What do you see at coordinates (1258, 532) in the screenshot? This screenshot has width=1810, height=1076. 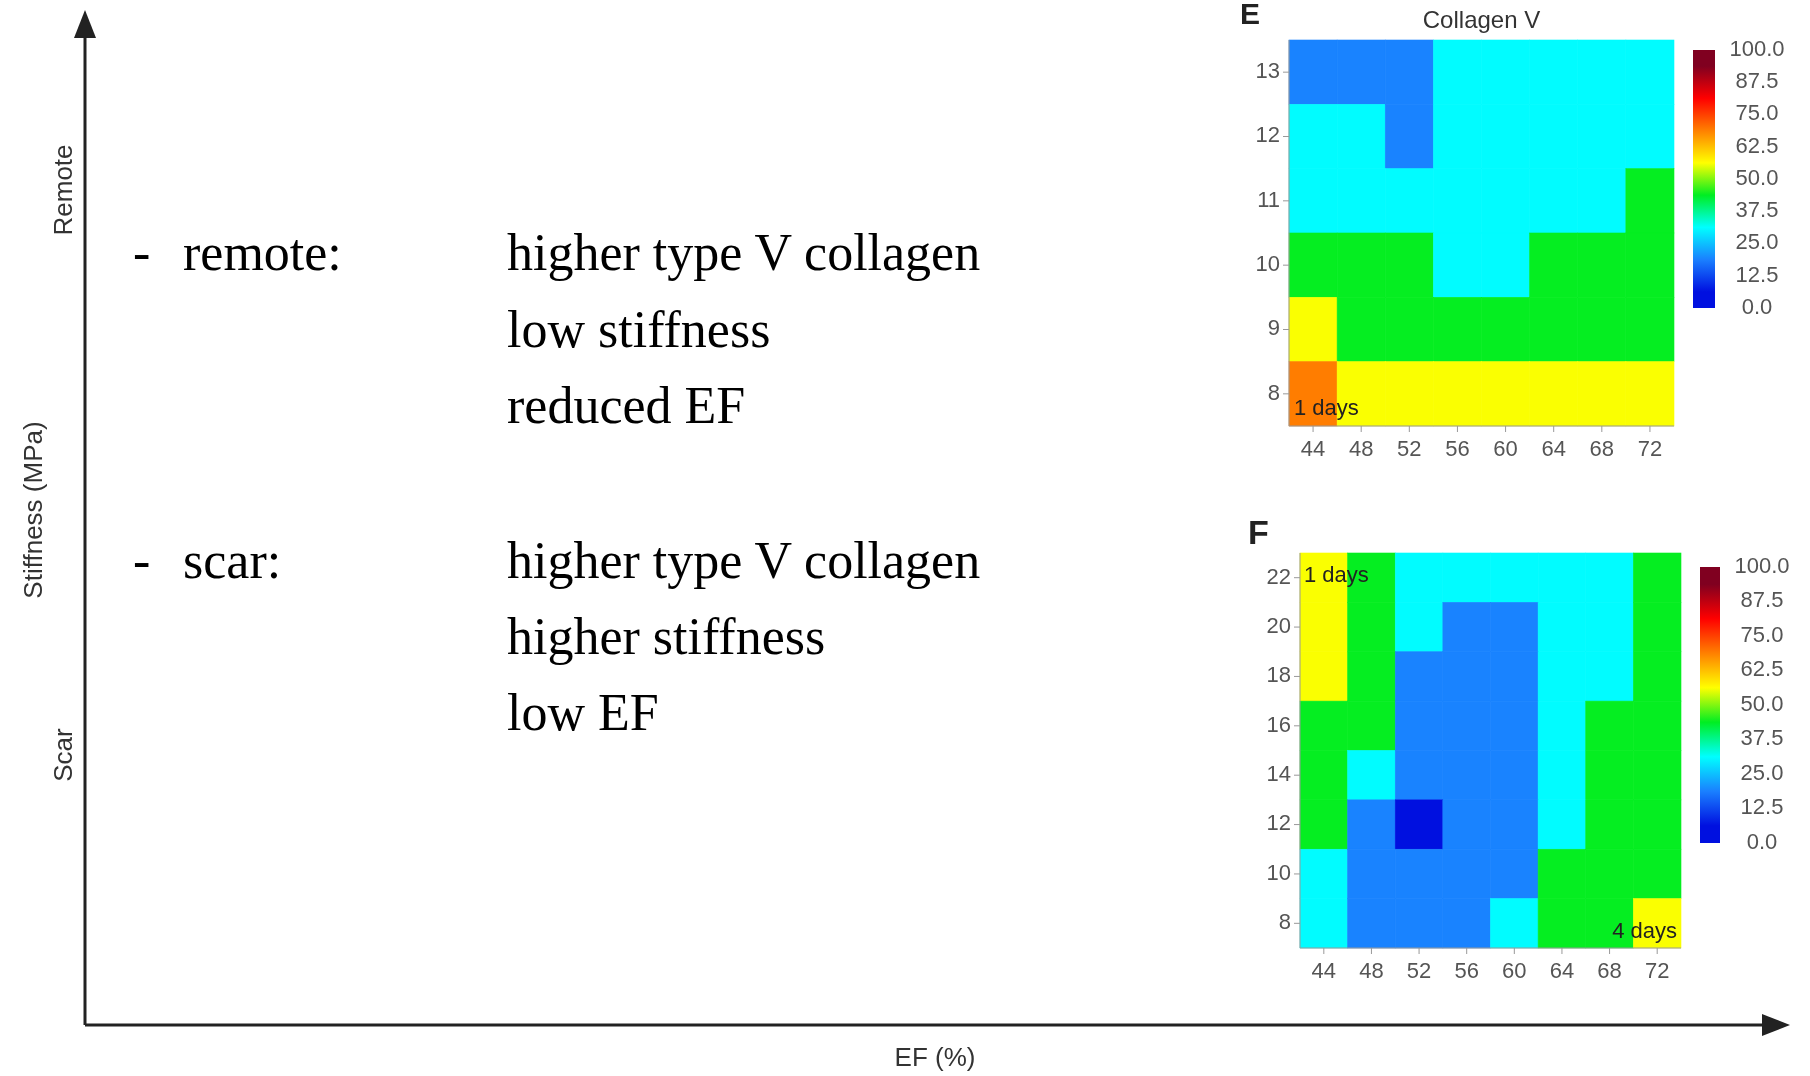 I see `text: F` at bounding box center [1258, 532].